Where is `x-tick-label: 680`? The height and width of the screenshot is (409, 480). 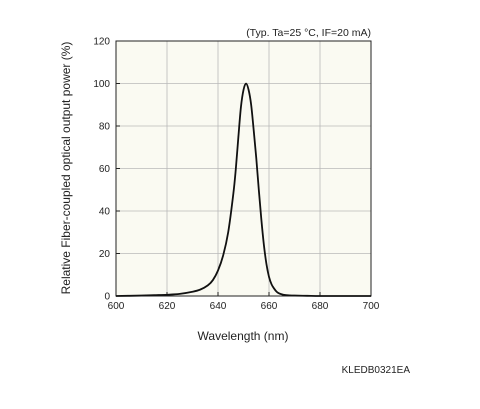
x-tick-label: 680 is located at coordinates (320, 306).